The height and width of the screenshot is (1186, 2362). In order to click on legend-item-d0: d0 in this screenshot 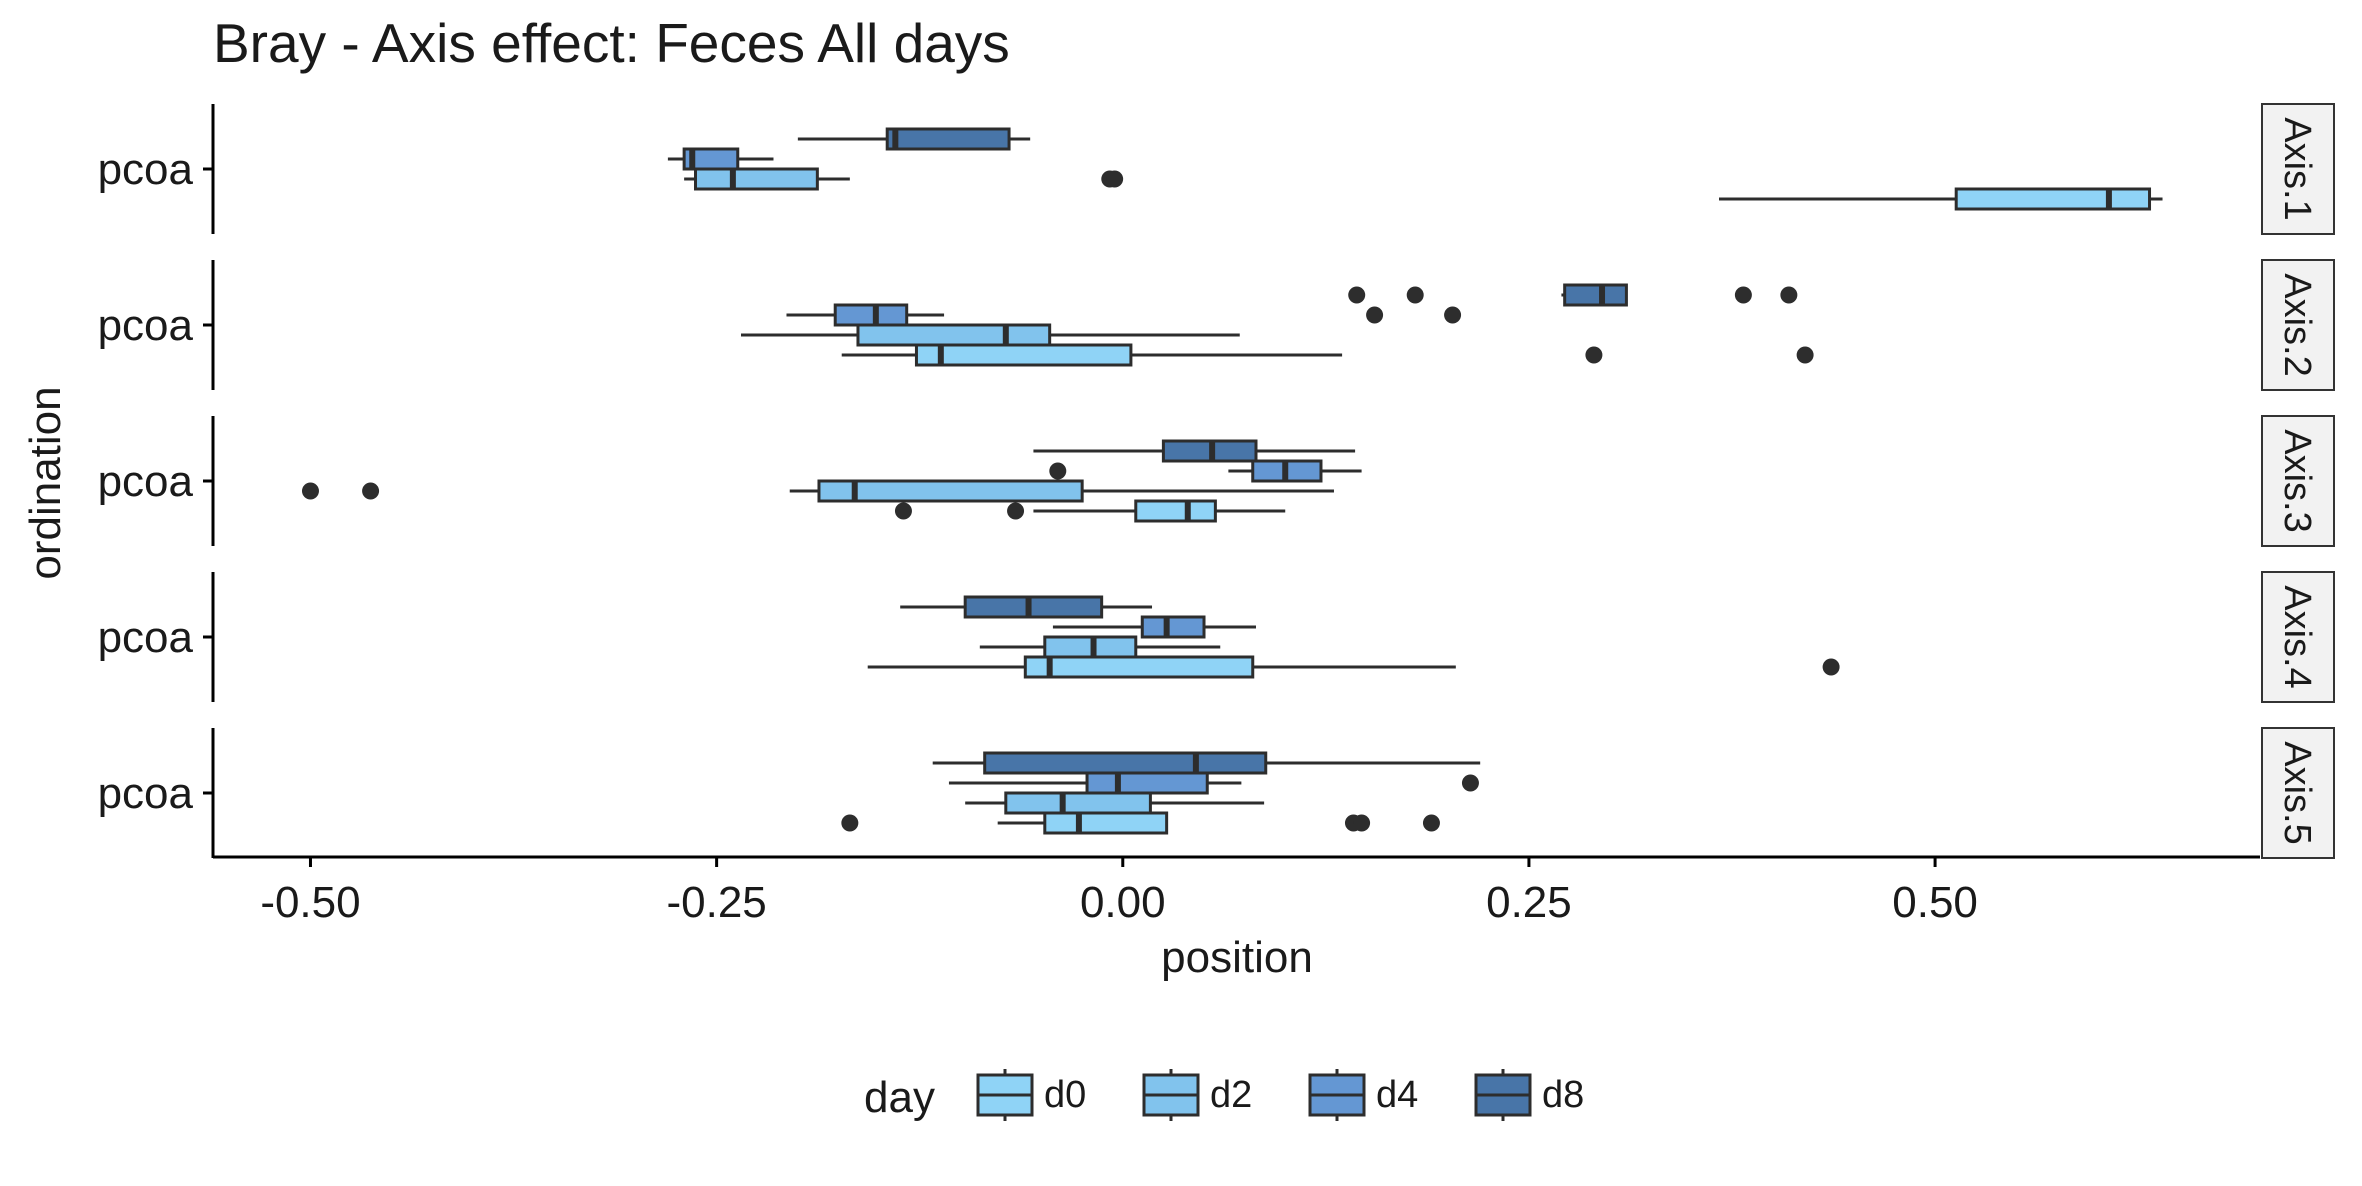, I will do `click(1031, 1095)`.